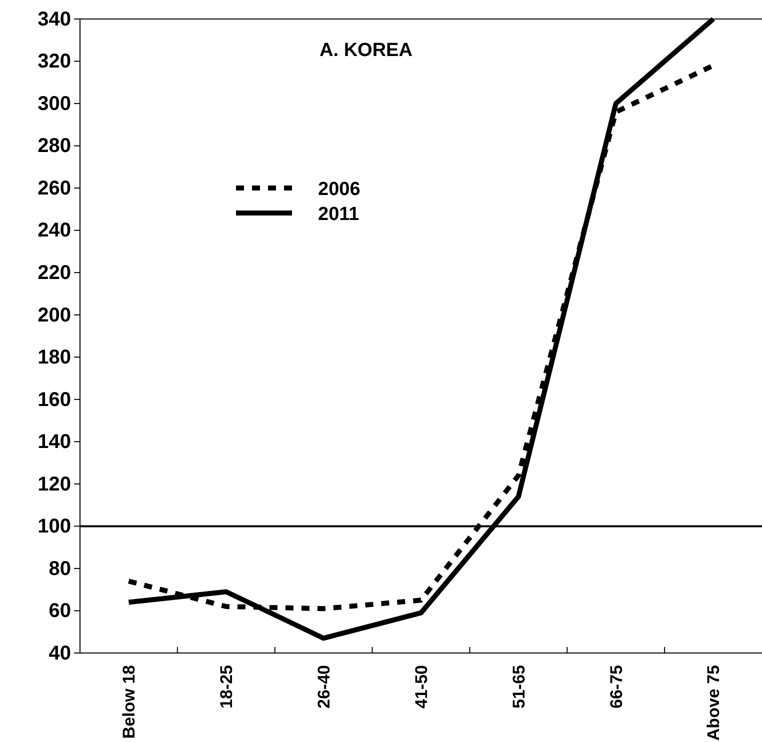 This screenshot has height=742, width=762. I want to click on x-tick-label: 18-25, so click(226, 686).